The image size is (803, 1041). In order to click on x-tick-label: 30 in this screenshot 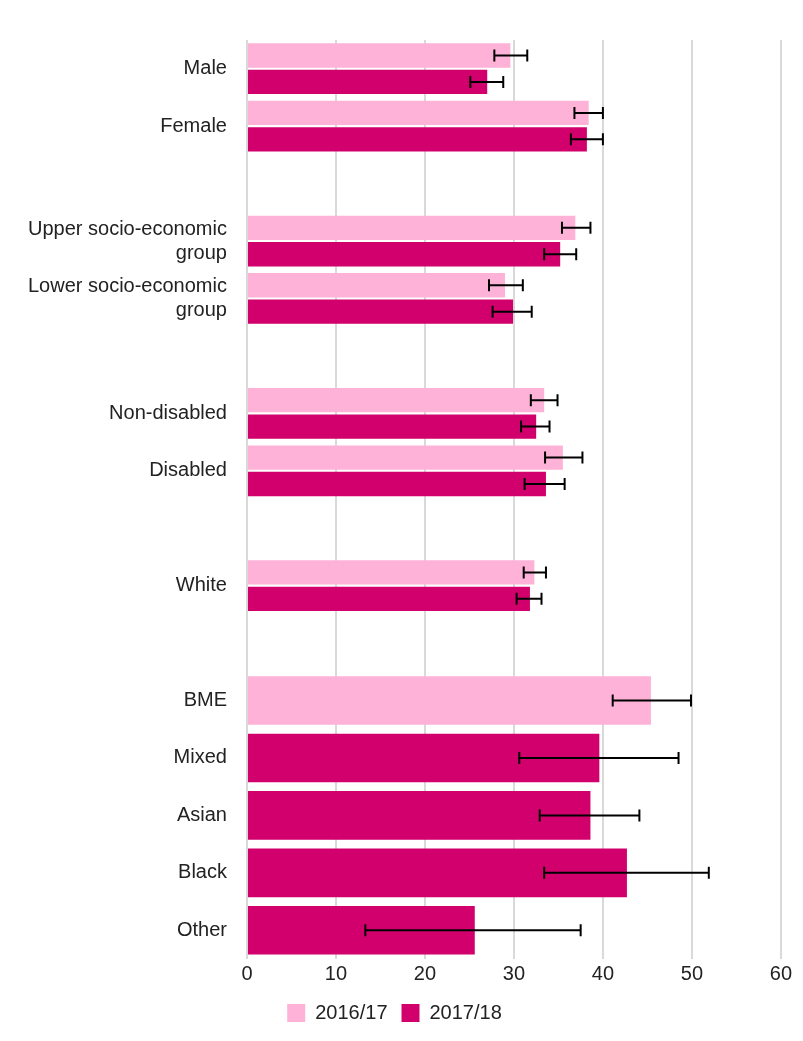, I will do `click(514, 972)`.